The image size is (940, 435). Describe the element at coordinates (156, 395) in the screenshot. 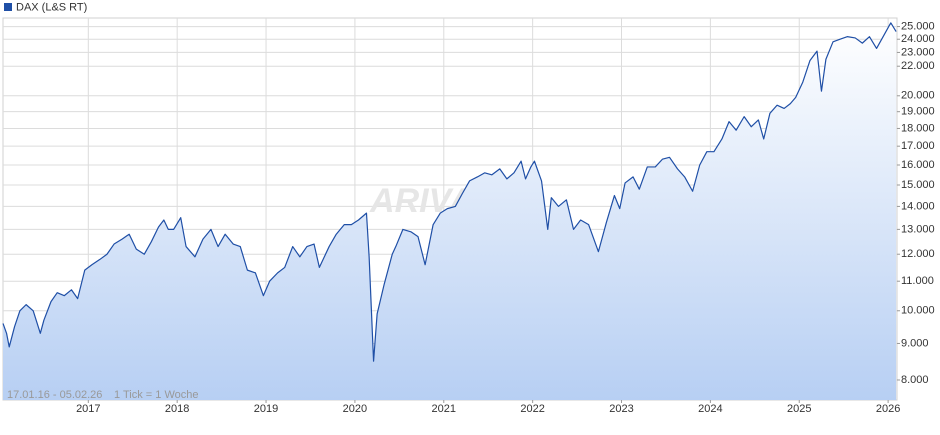

I see `tick-note: 1 Tick = 1 Woche` at that location.